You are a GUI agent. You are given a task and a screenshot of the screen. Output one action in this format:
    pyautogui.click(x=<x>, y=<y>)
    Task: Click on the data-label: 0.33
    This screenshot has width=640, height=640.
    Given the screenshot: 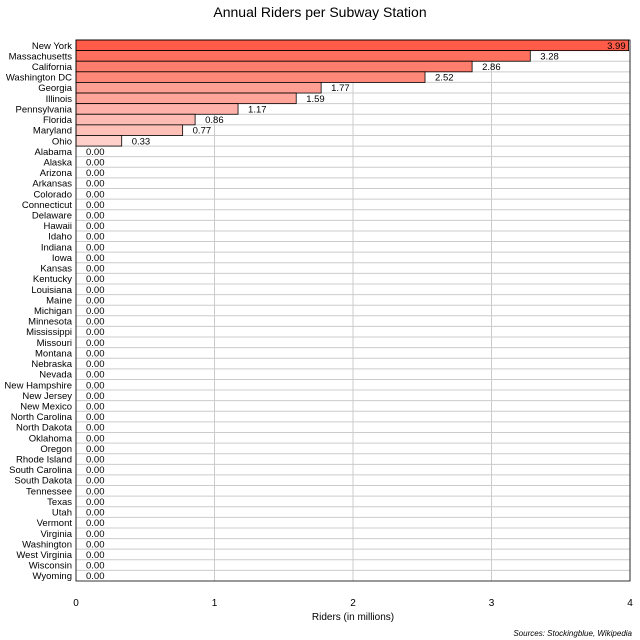 What is the action you would take?
    pyautogui.click(x=141, y=141)
    